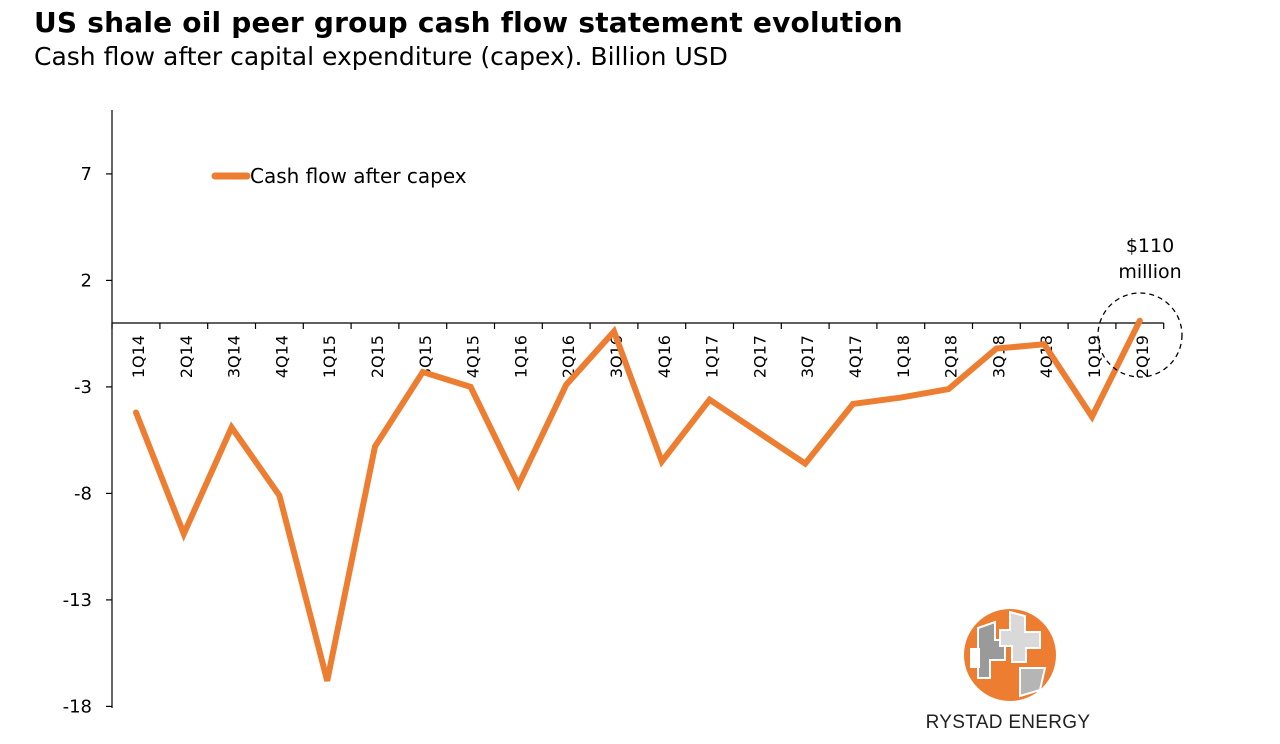 The width and height of the screenshot is (1280, 744). I want to click on logo-text: RYSTAD ENERGY, so click(1008, 722).